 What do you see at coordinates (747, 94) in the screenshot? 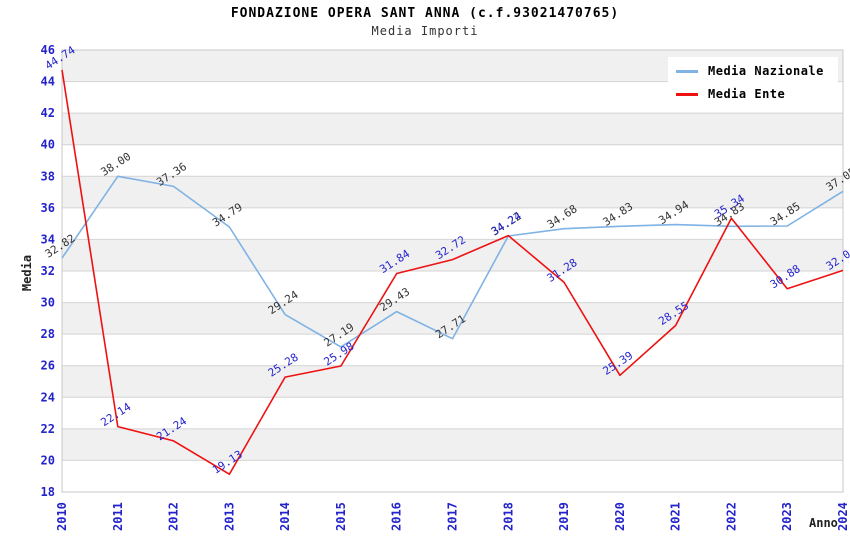
I see `legend-label-media-ente: Media Ente` at bounding box center [747, 94].